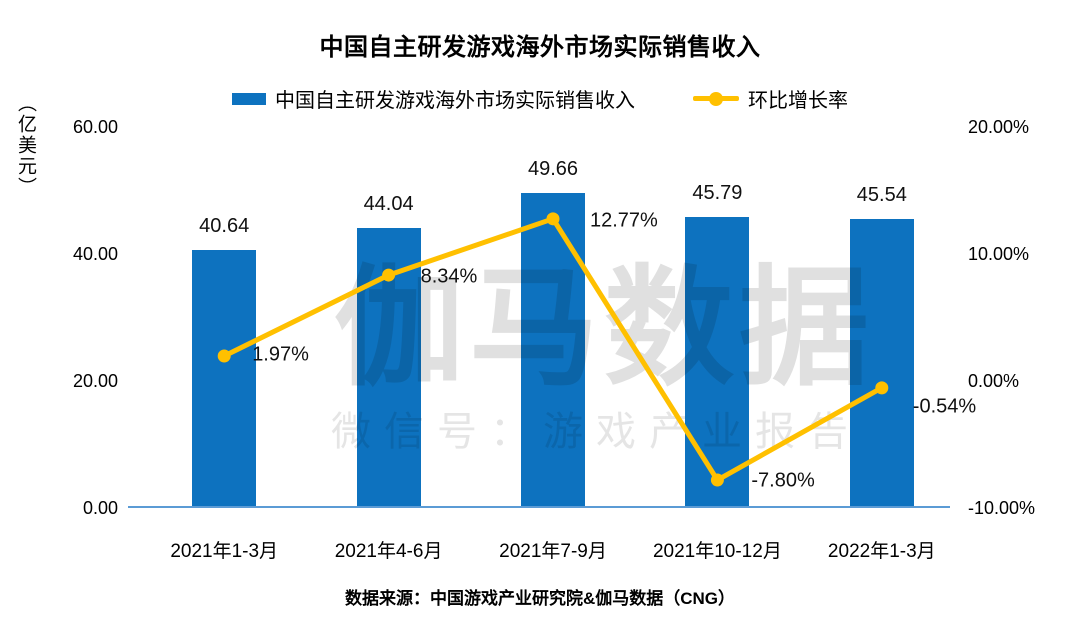 The image size is (1080, 623). I want to click on legend: 中国自主研发游戏海外市场实际销售收入 环比增长率, so click(540, 98).